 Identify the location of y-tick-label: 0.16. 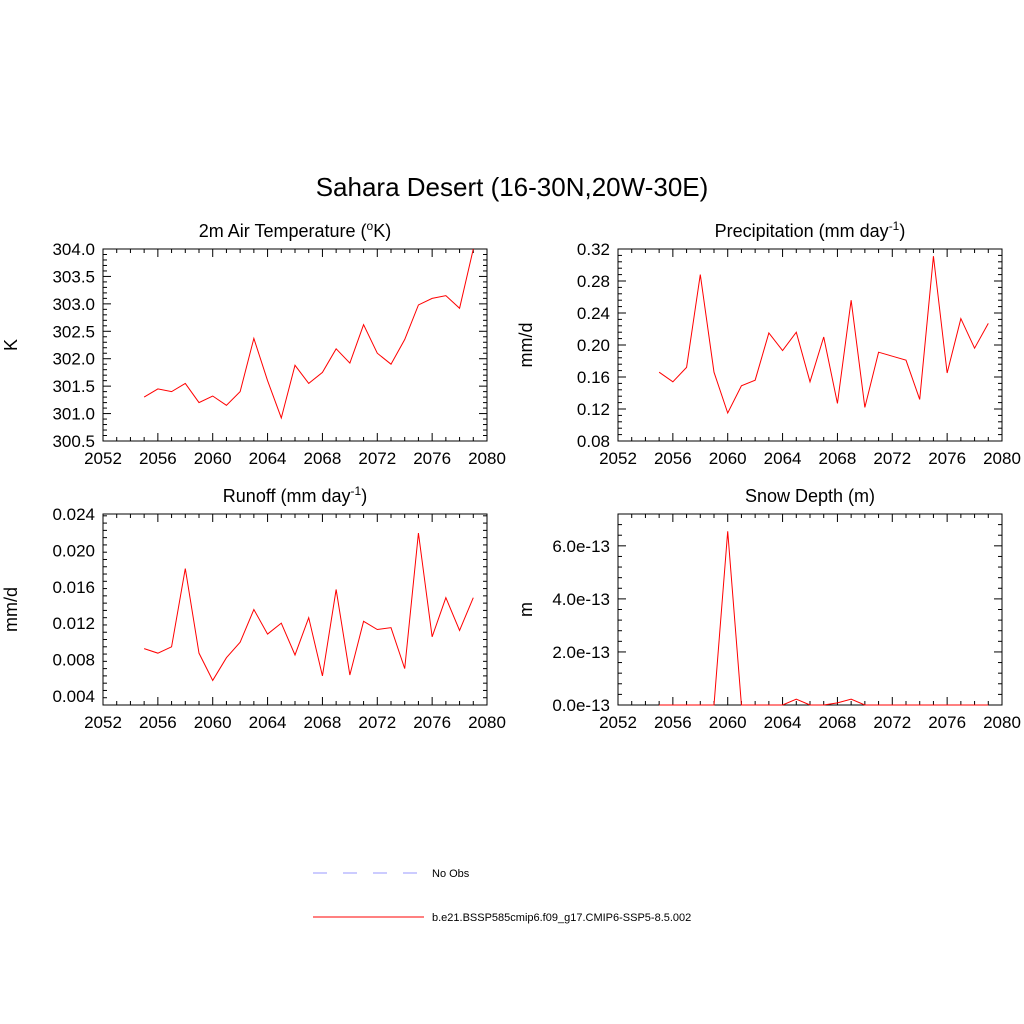
(593, 377).